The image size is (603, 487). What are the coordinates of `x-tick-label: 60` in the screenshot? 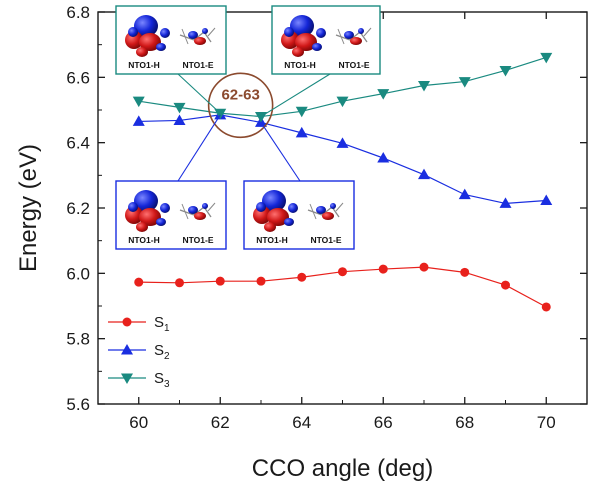 It's located at (138, 422).